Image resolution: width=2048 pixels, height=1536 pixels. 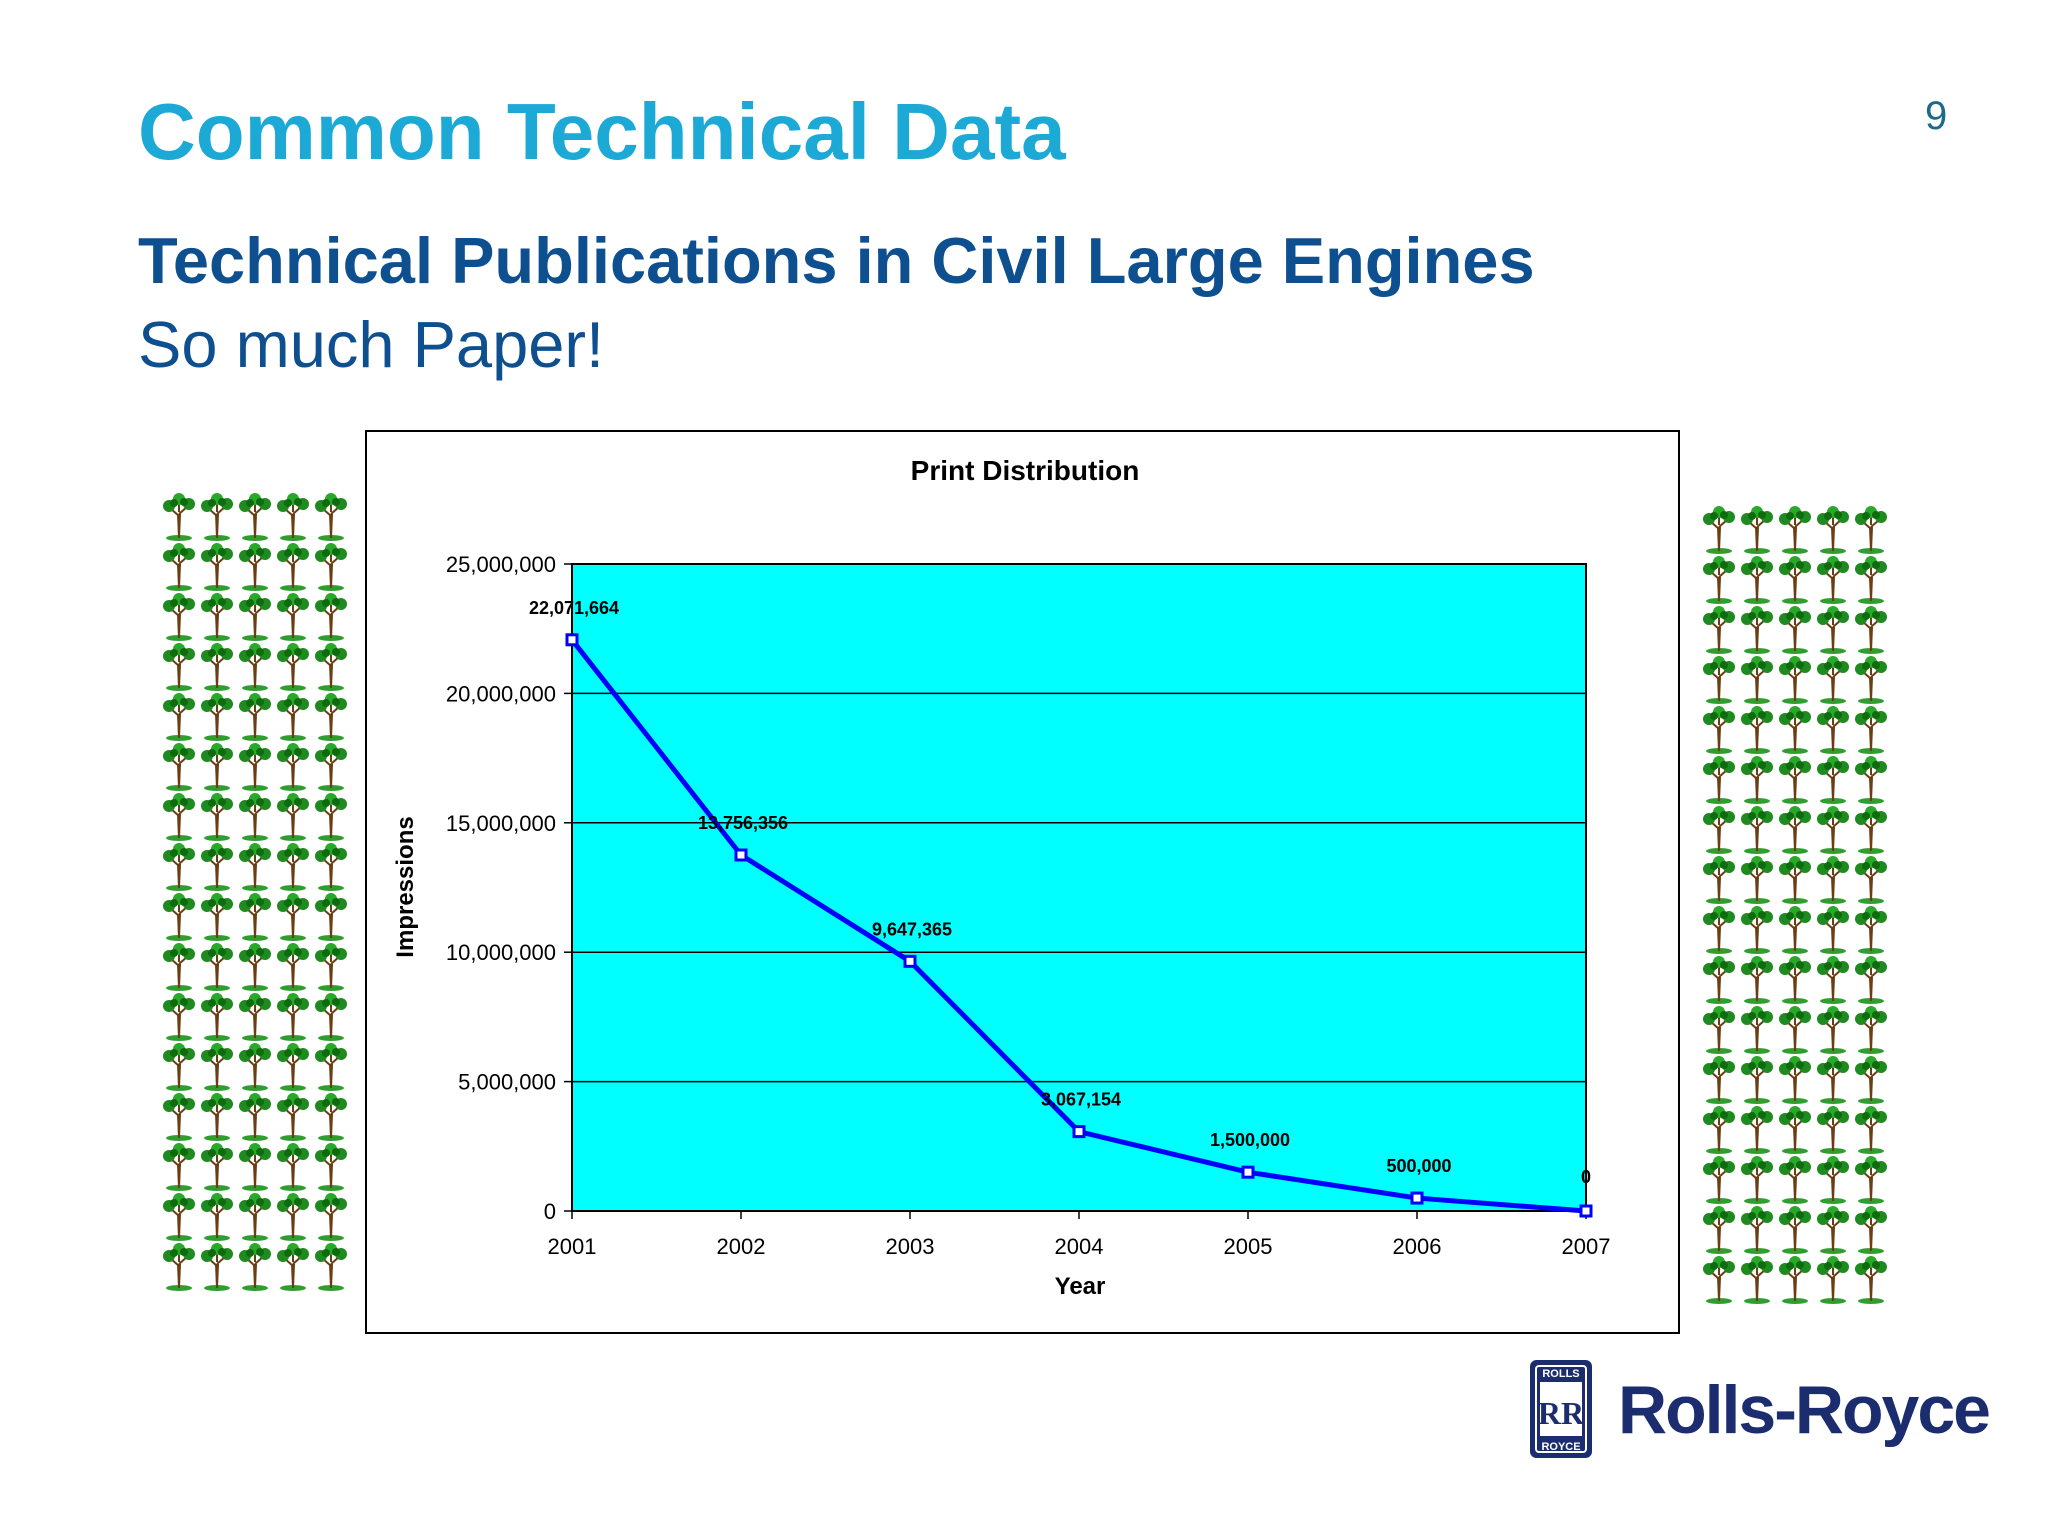 I want to click on chart-title: Print Distribution, so click(x=1025, y=470).